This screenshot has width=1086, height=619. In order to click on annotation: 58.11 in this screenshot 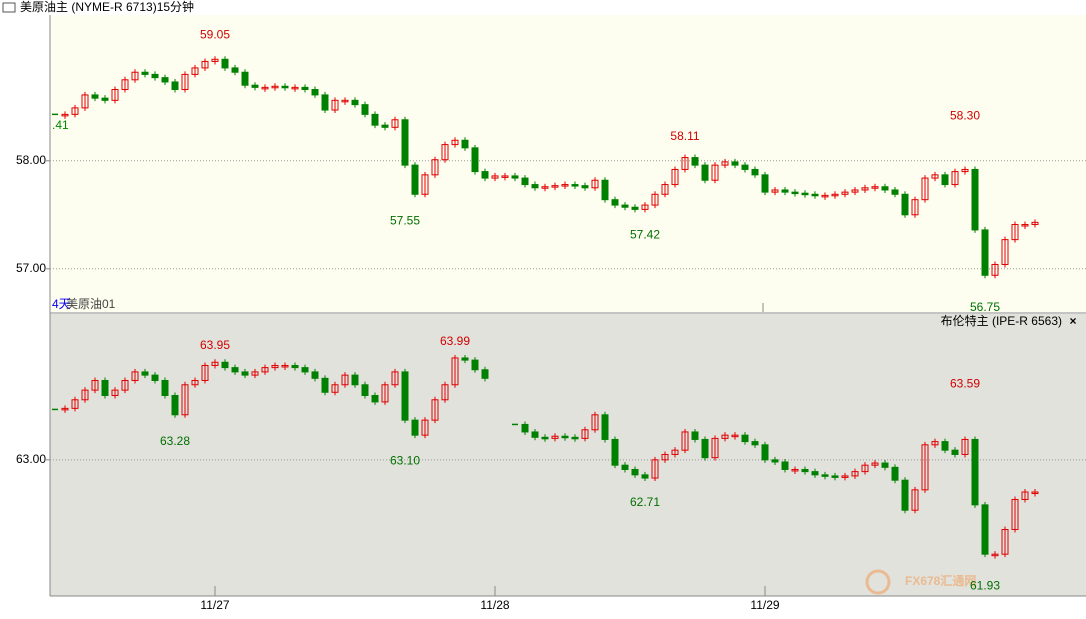, I will do `click(684, 136)`.